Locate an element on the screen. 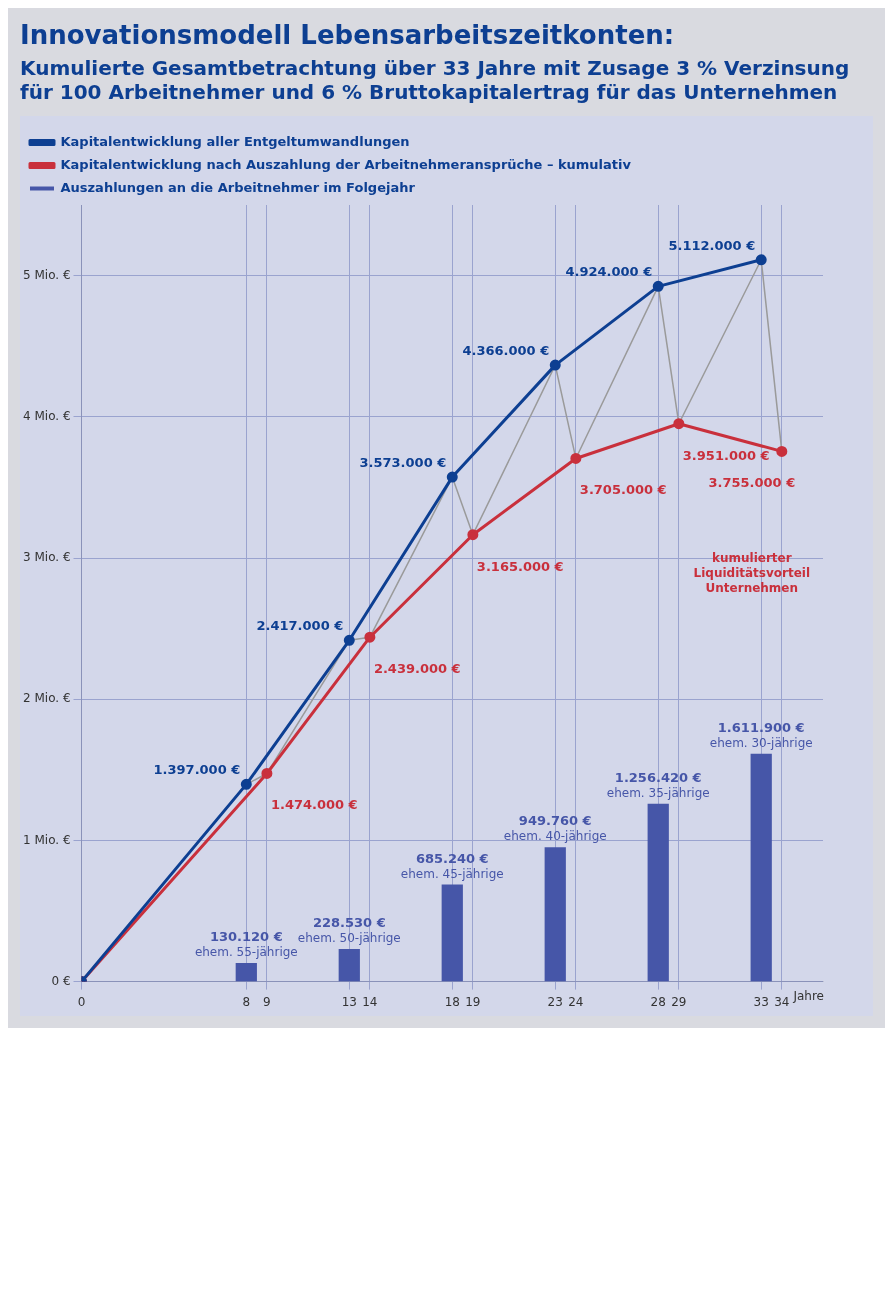 The height and width of the screenshot is (1292, 893). annotation: 1.611.900 € is located at coordinates (761, 727).